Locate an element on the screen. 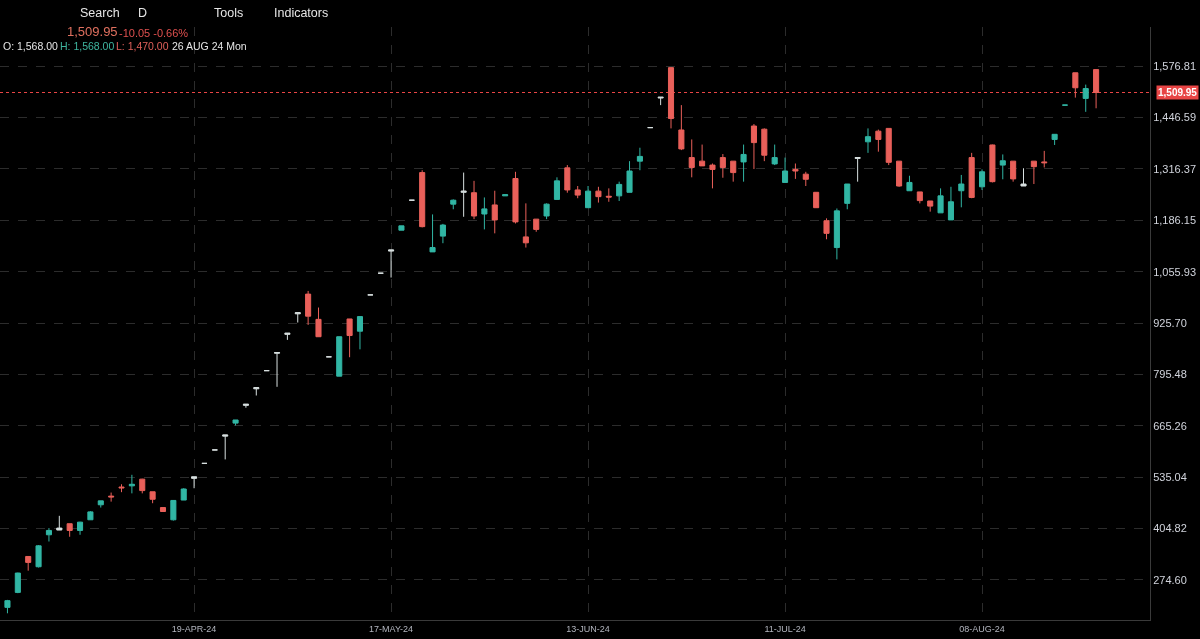 The height and width of the screenshot is (639, 1200). text: Tools is located at coordinates (229, 13).